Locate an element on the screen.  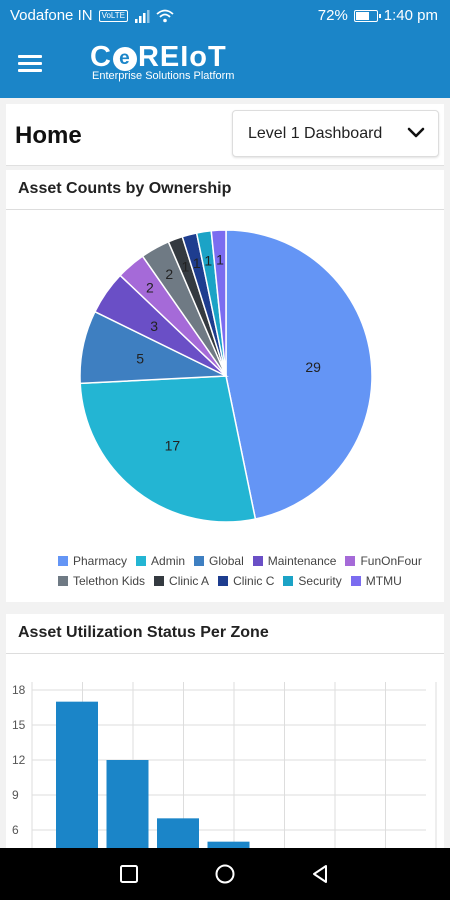
chevron-down-icon is located at coordinates (416, 132).